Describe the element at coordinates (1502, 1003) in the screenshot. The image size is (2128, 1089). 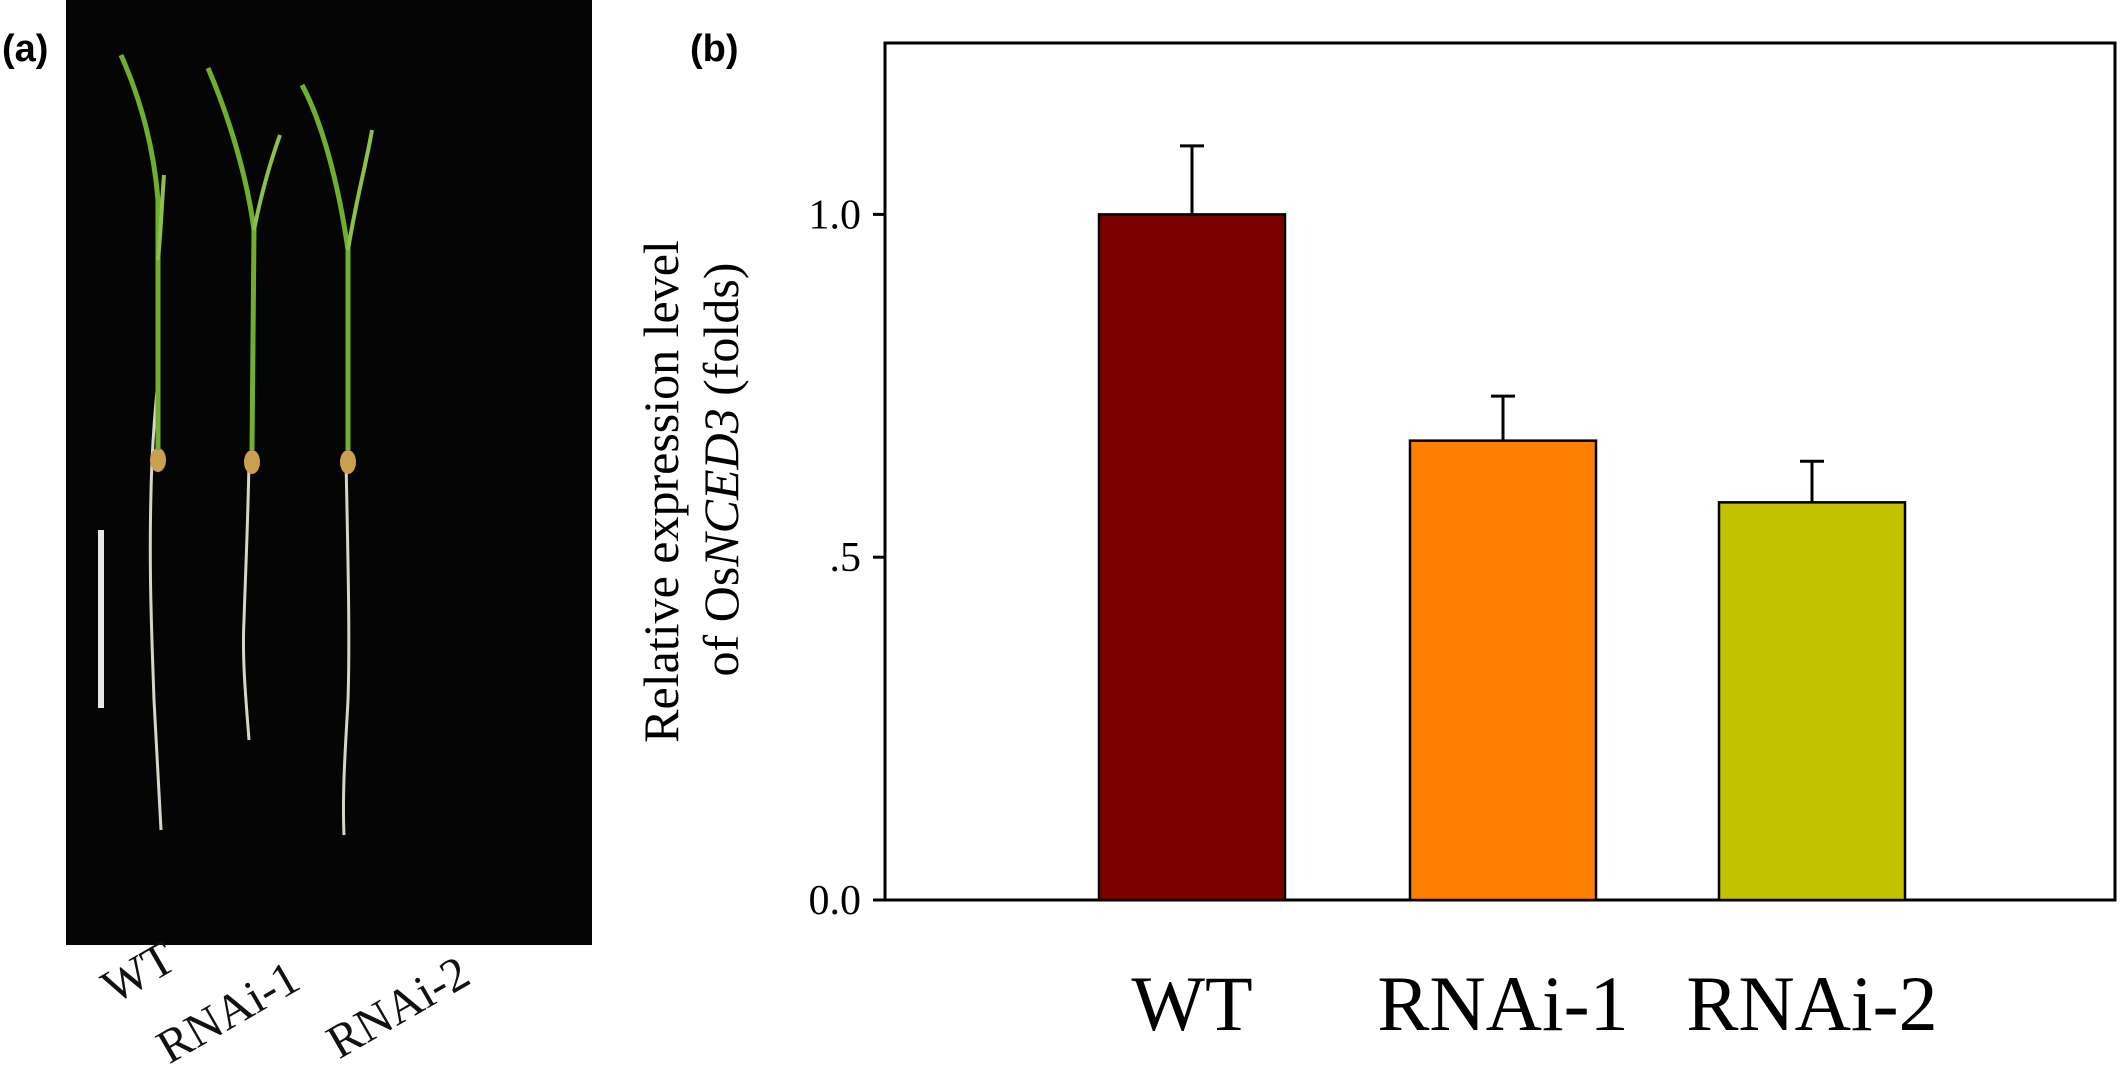
I see `x-category-label: RNAi-1` at that location.